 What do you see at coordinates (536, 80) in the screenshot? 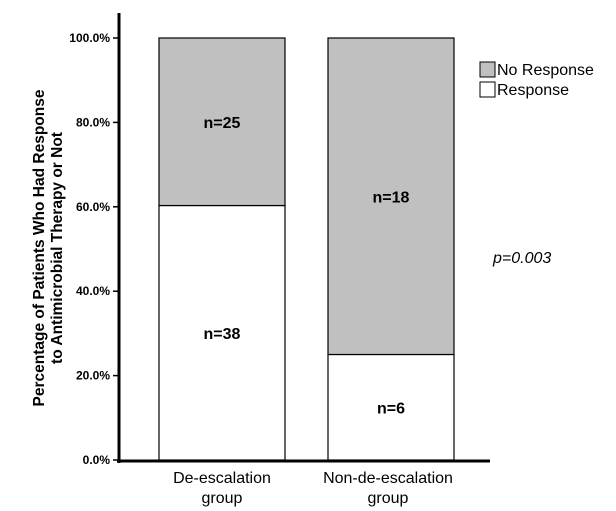
I see `legend: No Response Response` at bounding box center [536, 80].